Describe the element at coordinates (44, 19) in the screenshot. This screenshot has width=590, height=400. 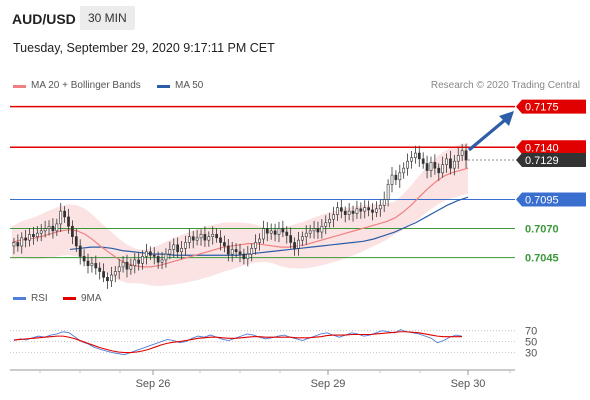
I see `symbol-label: AUD/USD` at that location.